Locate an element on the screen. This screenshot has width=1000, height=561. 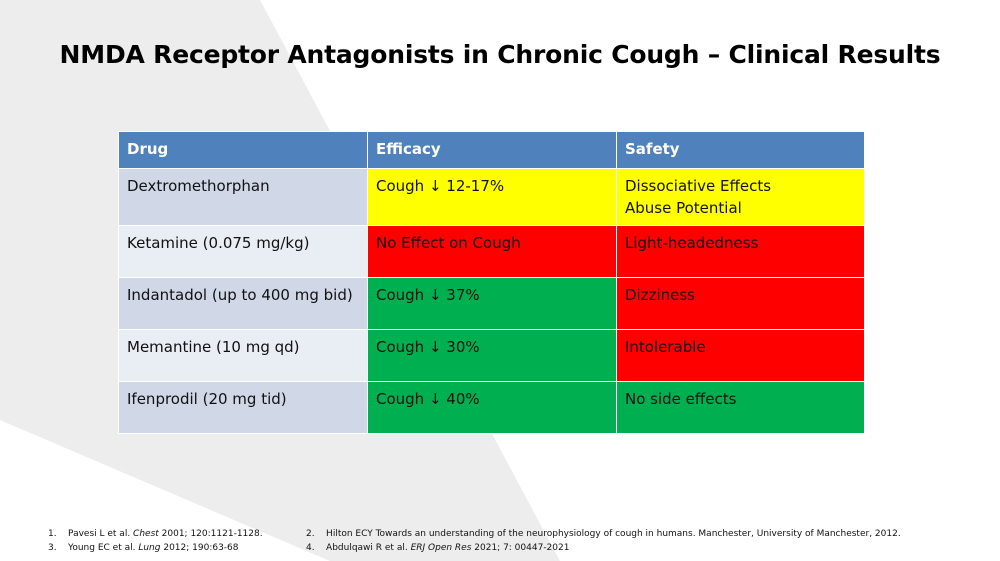
drug-cell: Memantine (10 mg qd) is located at coordinates (243, 355).